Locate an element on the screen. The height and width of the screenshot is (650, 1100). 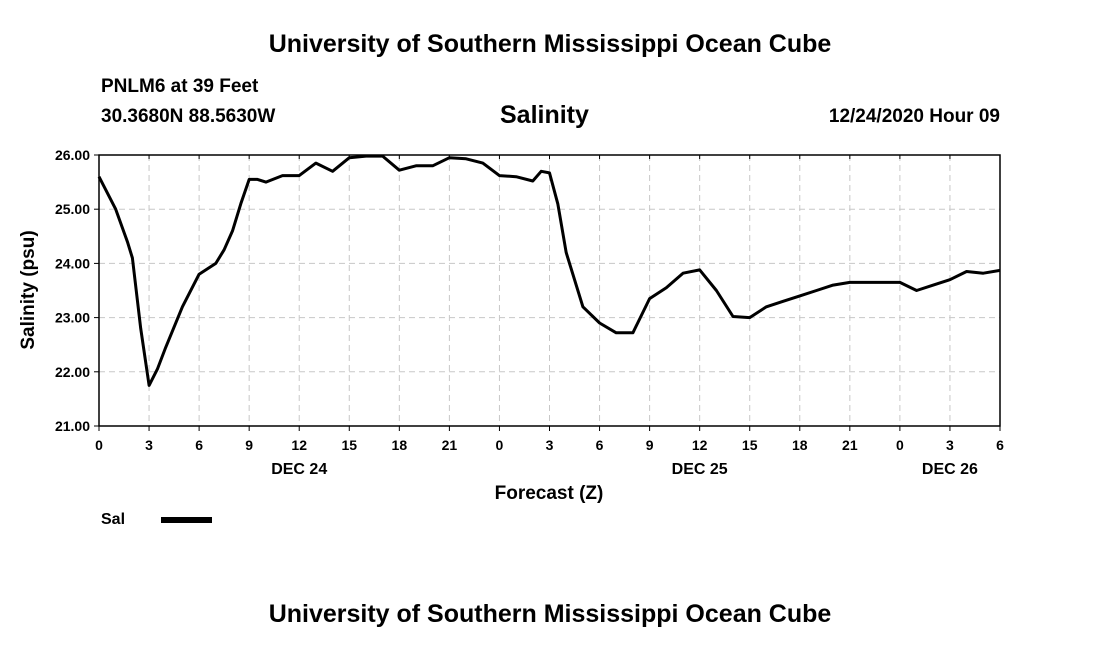
date-label: DEC 25 is located at coordinates (700, 469).